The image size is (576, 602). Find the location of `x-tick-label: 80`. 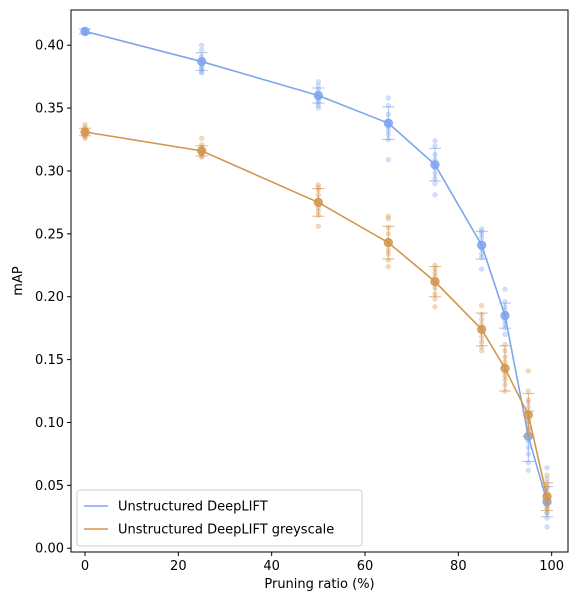

x-tick-label: 80 is located at coordinates (458, 566).